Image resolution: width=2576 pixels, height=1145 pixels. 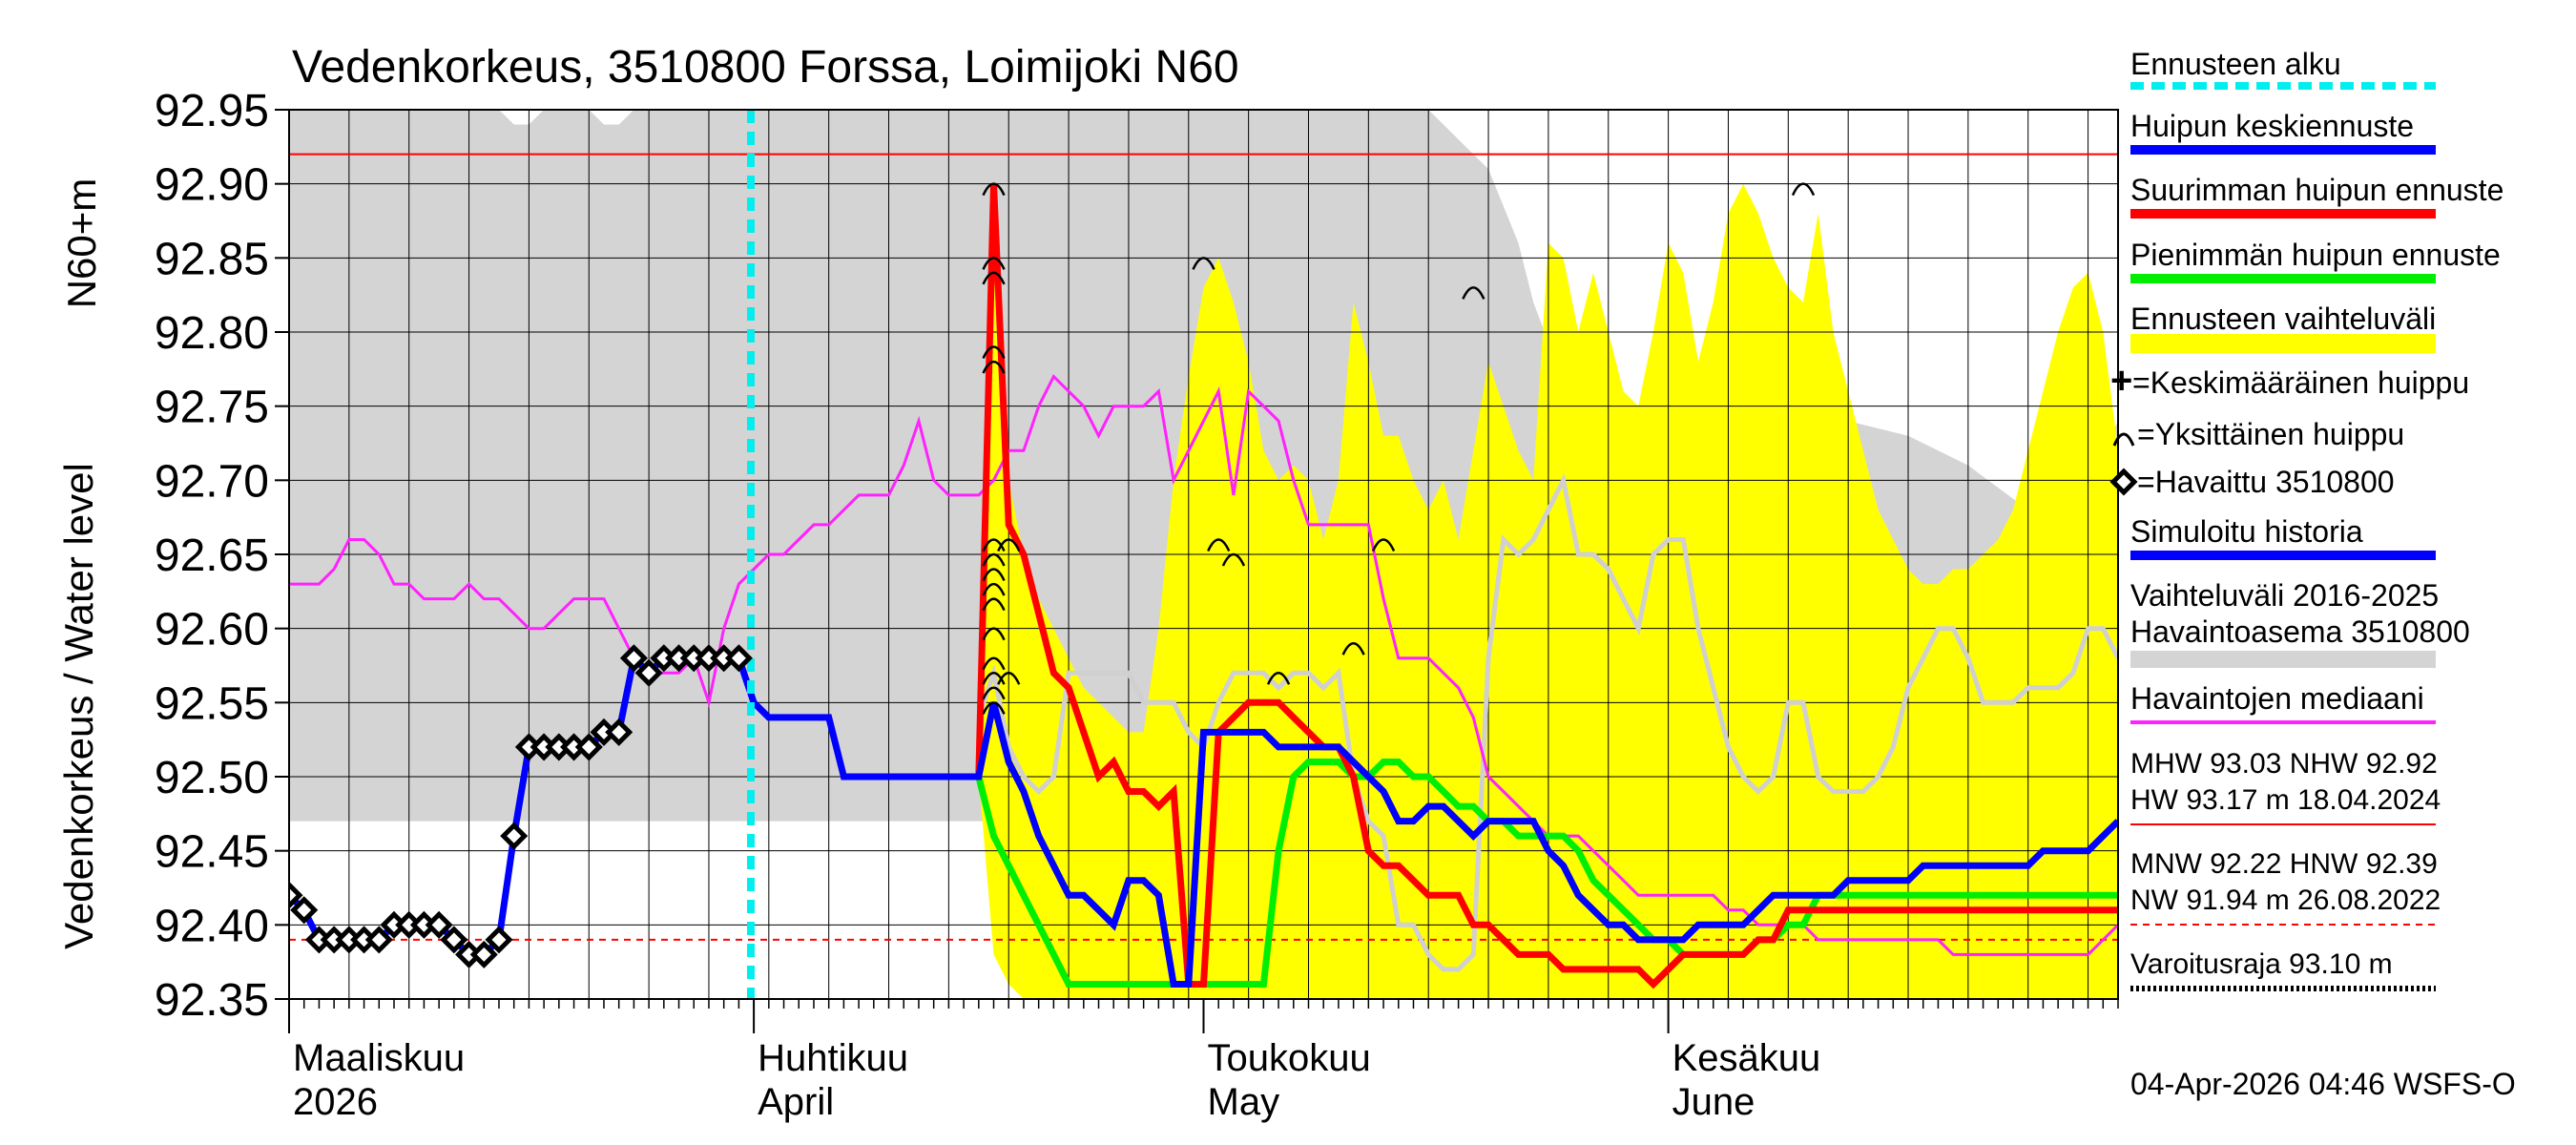 I want to click on legend-range-swatch, so click(x=2283, y=659).